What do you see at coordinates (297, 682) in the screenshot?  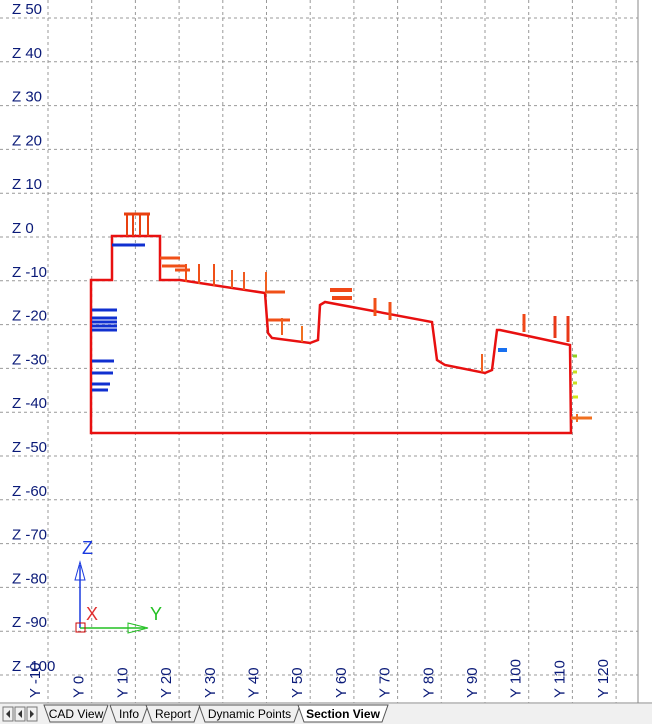 I see `y-label: Y 50` at bounding box center [297, 682].